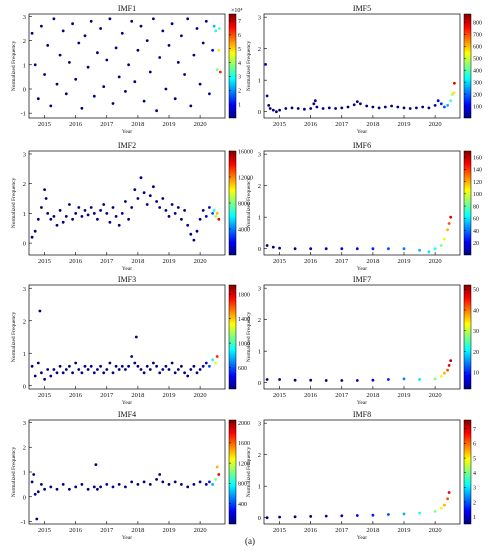  I want to click on colorbar-tick-label: 400, so click(242, 505).